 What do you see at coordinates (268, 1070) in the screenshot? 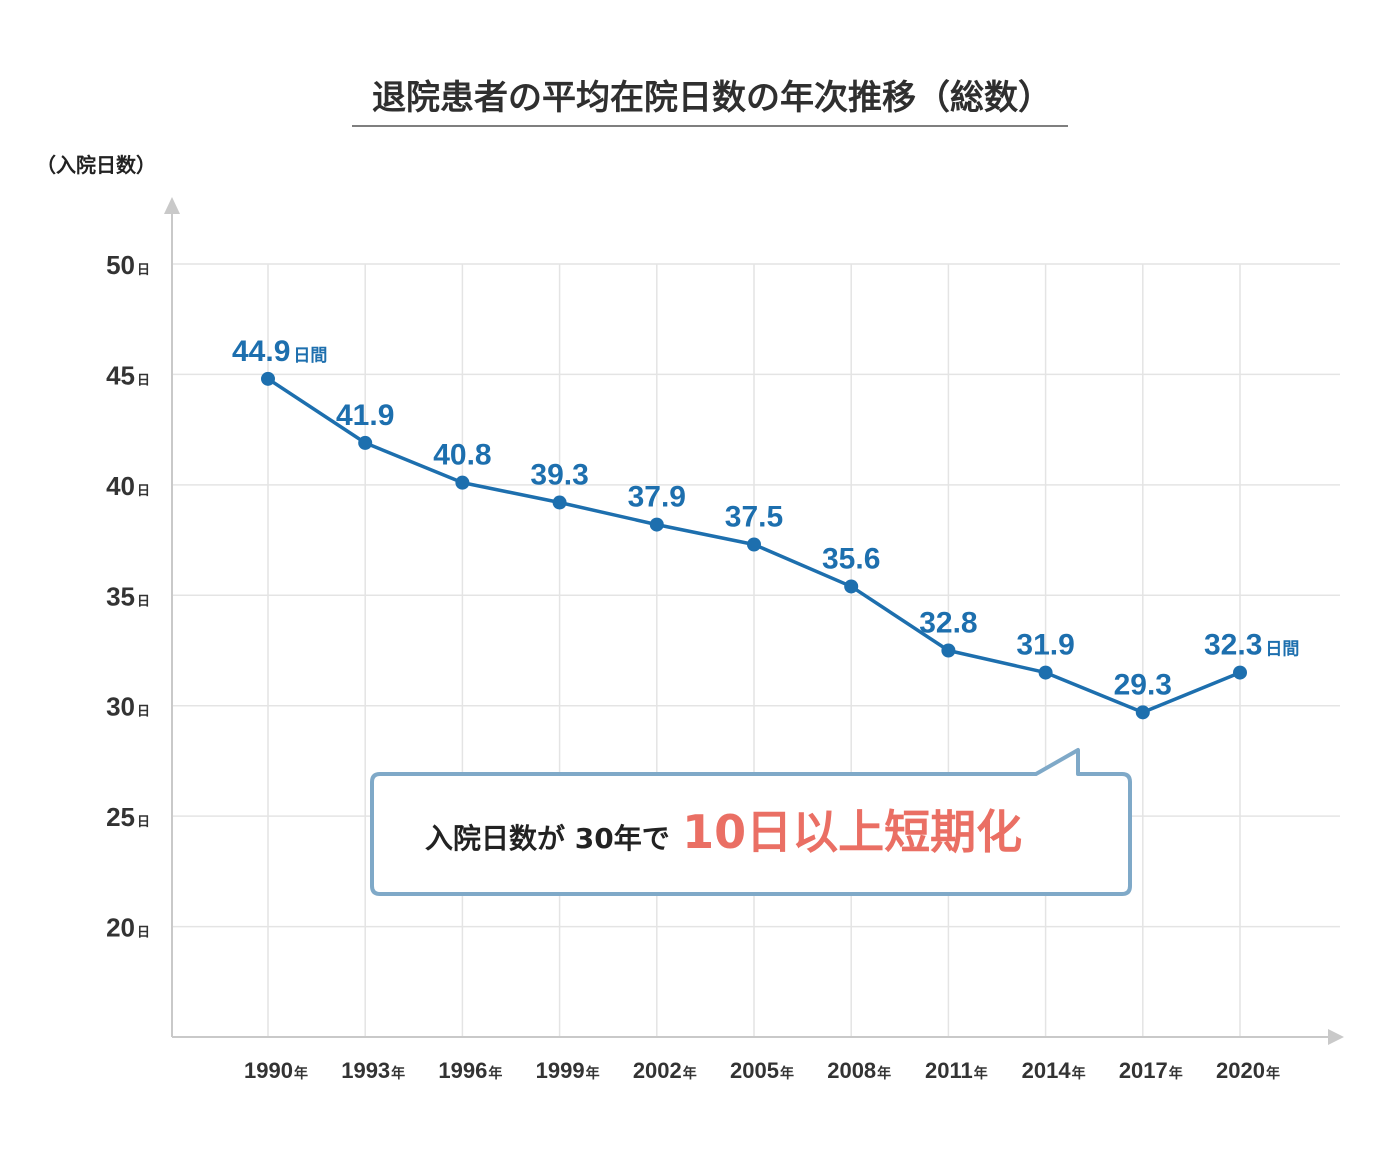
I see `x-tick-value: 1990` at bounding box center [268, 1070].